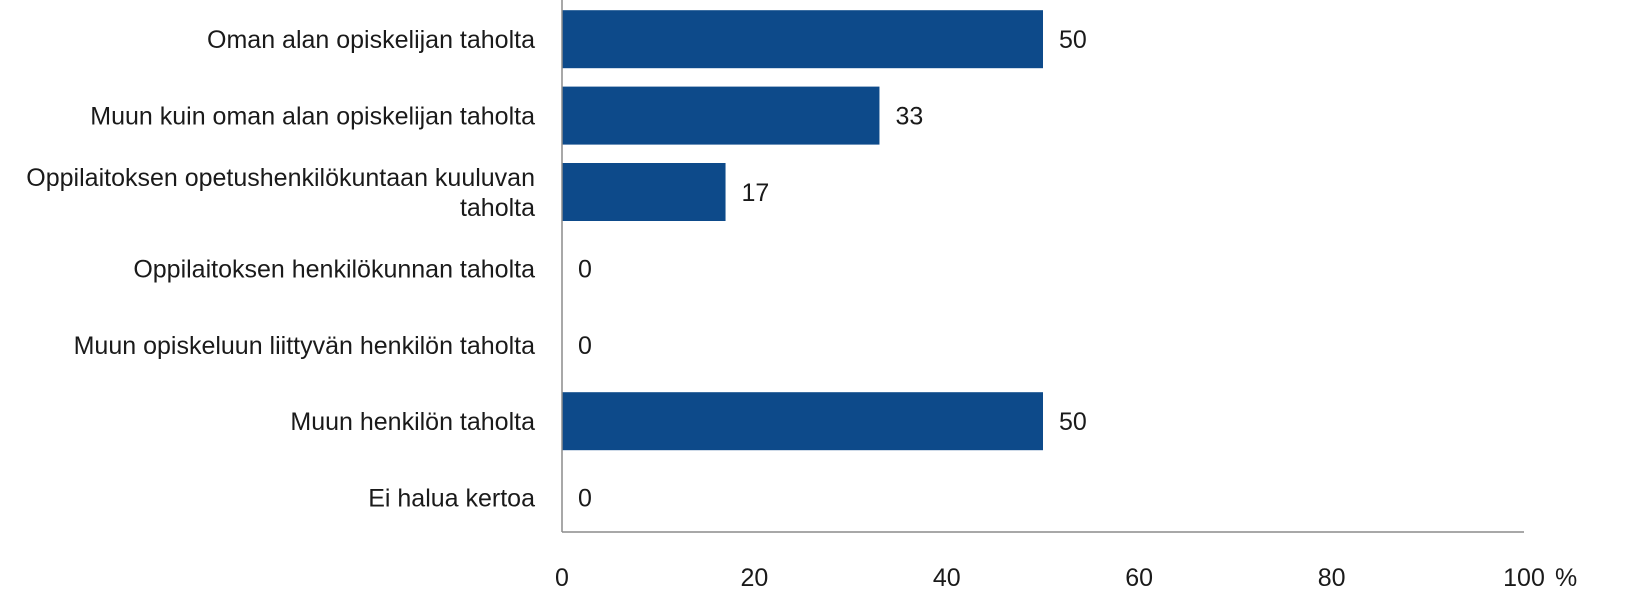 This screenshot has width=1649, height=612. Describe the element at coordinates (497, 208) in the screenshot. I see `category-label-2-line-1: taholta` at that location.